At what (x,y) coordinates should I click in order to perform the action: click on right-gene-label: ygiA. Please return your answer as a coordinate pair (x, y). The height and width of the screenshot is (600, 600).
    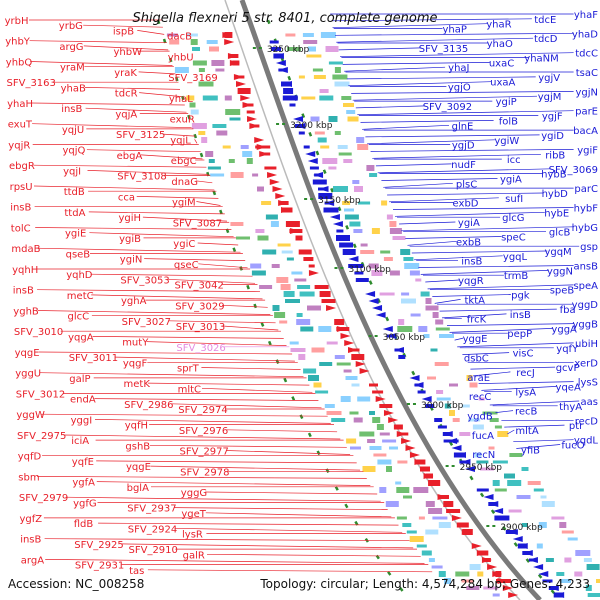
    Looking at the image, I should click on (469, 223).